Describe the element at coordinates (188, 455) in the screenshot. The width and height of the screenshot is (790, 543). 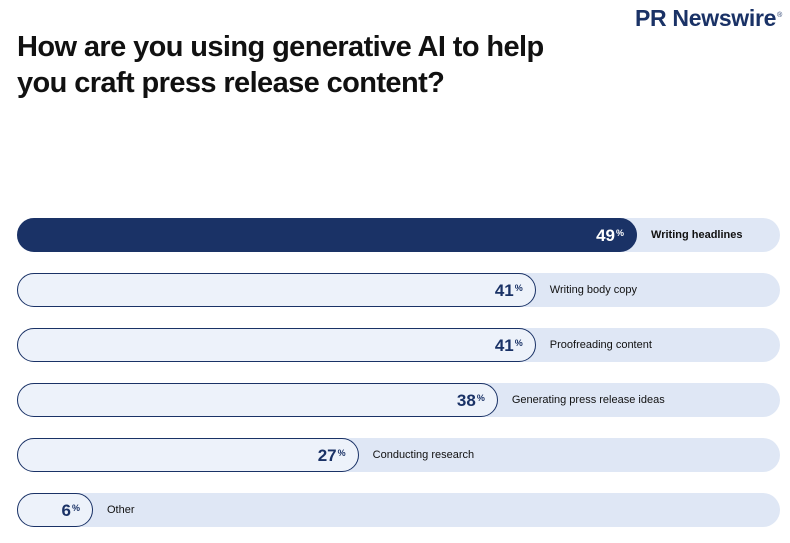
I see `bar: 27%` at that location.